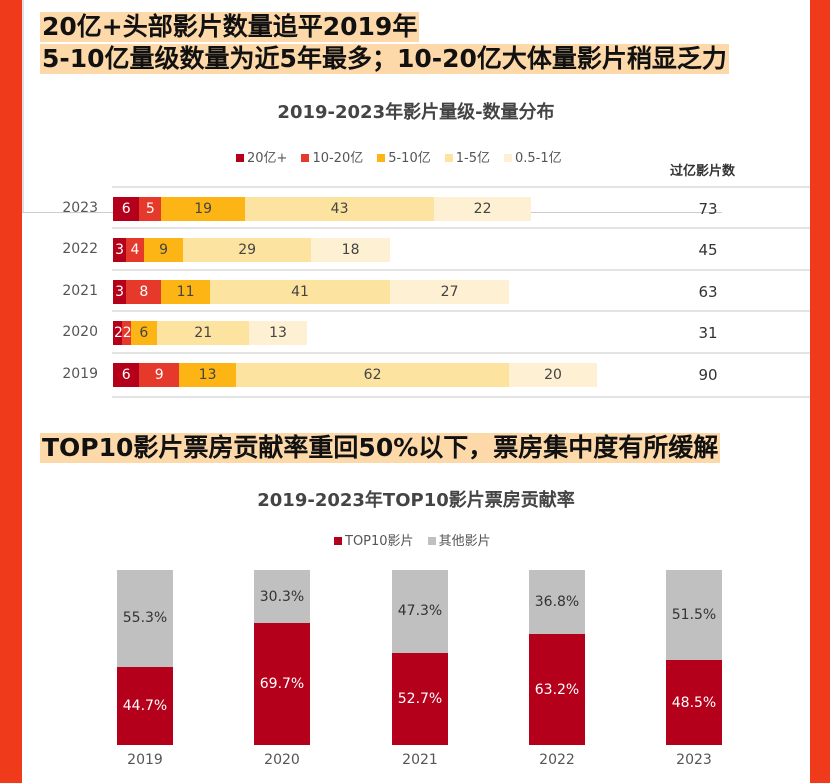 The width and height of the screenshot is (830, 783). What do you see at coordinates (300, 292) in the screenshot?
I see `bar-segment: 41` at bounding box center [300, 292].